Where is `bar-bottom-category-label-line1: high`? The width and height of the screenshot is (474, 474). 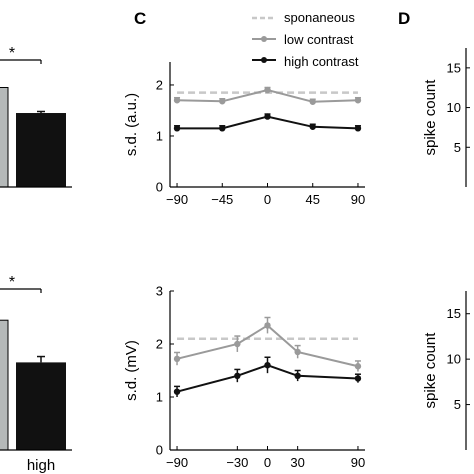 bar-bottom-category-label-line1: high is located at coordinates (41, 465).